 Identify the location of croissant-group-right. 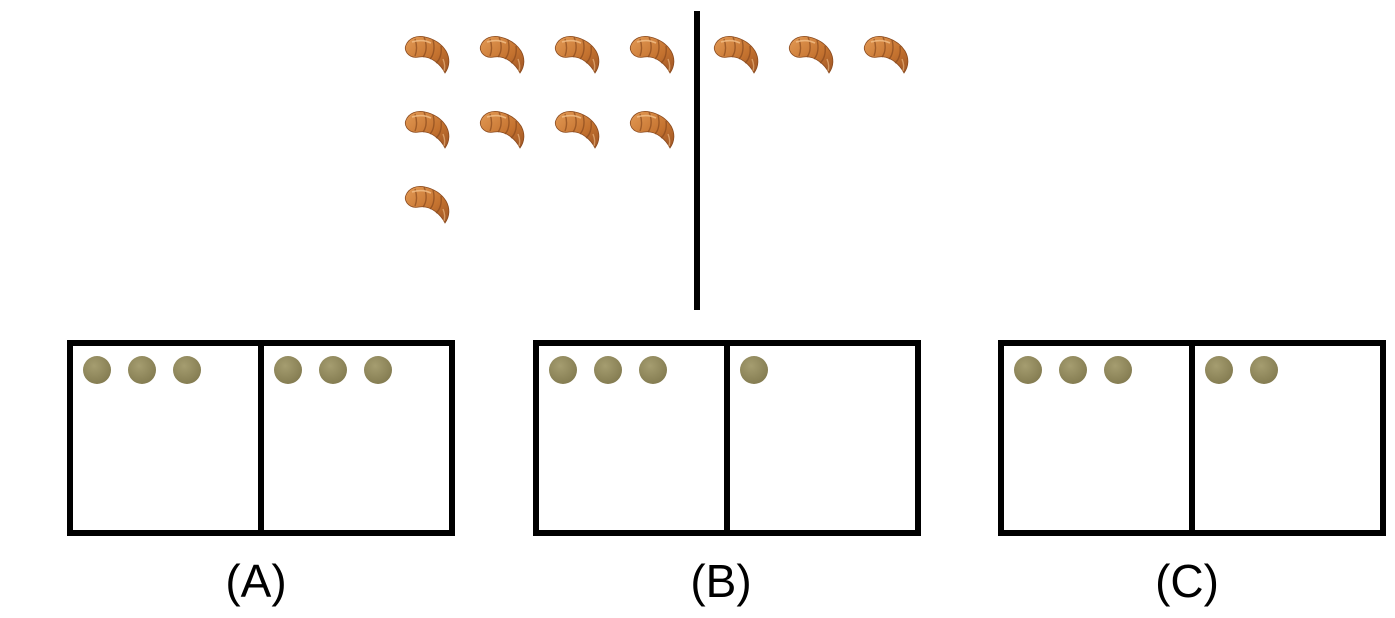
(811, 54).